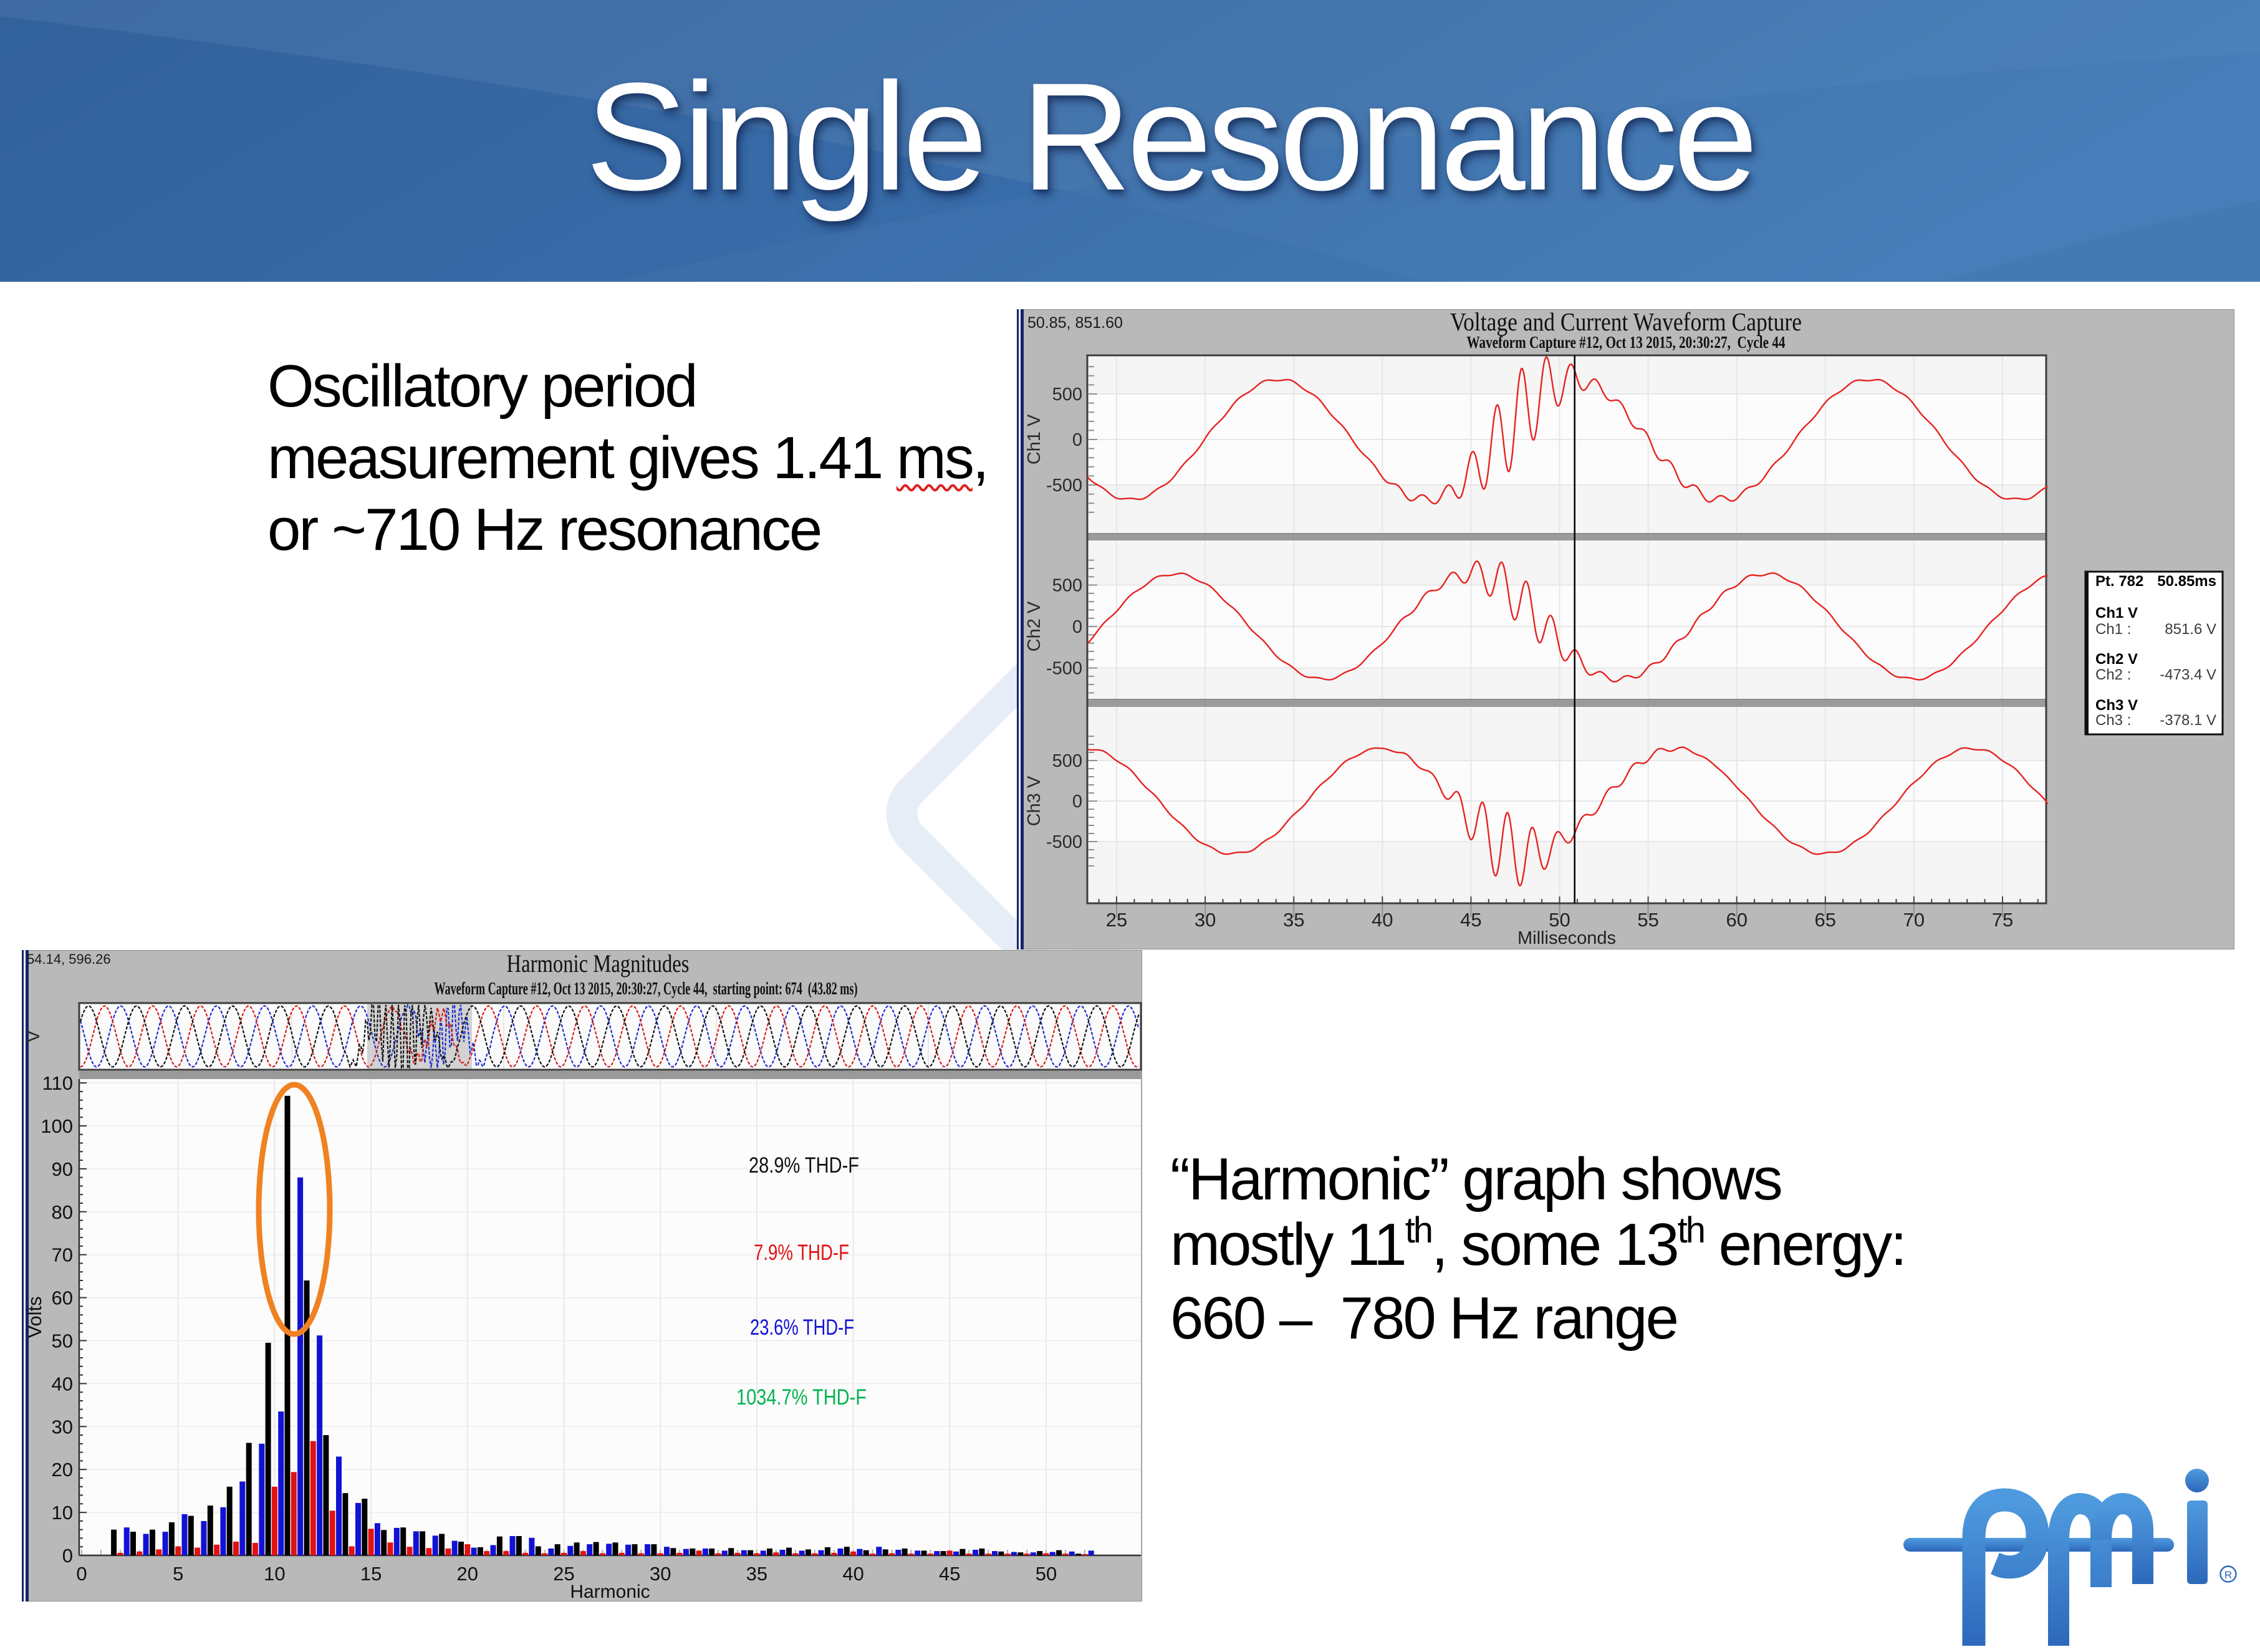  I want to click on svg-text: Milliseconds, so click(1566, 938).